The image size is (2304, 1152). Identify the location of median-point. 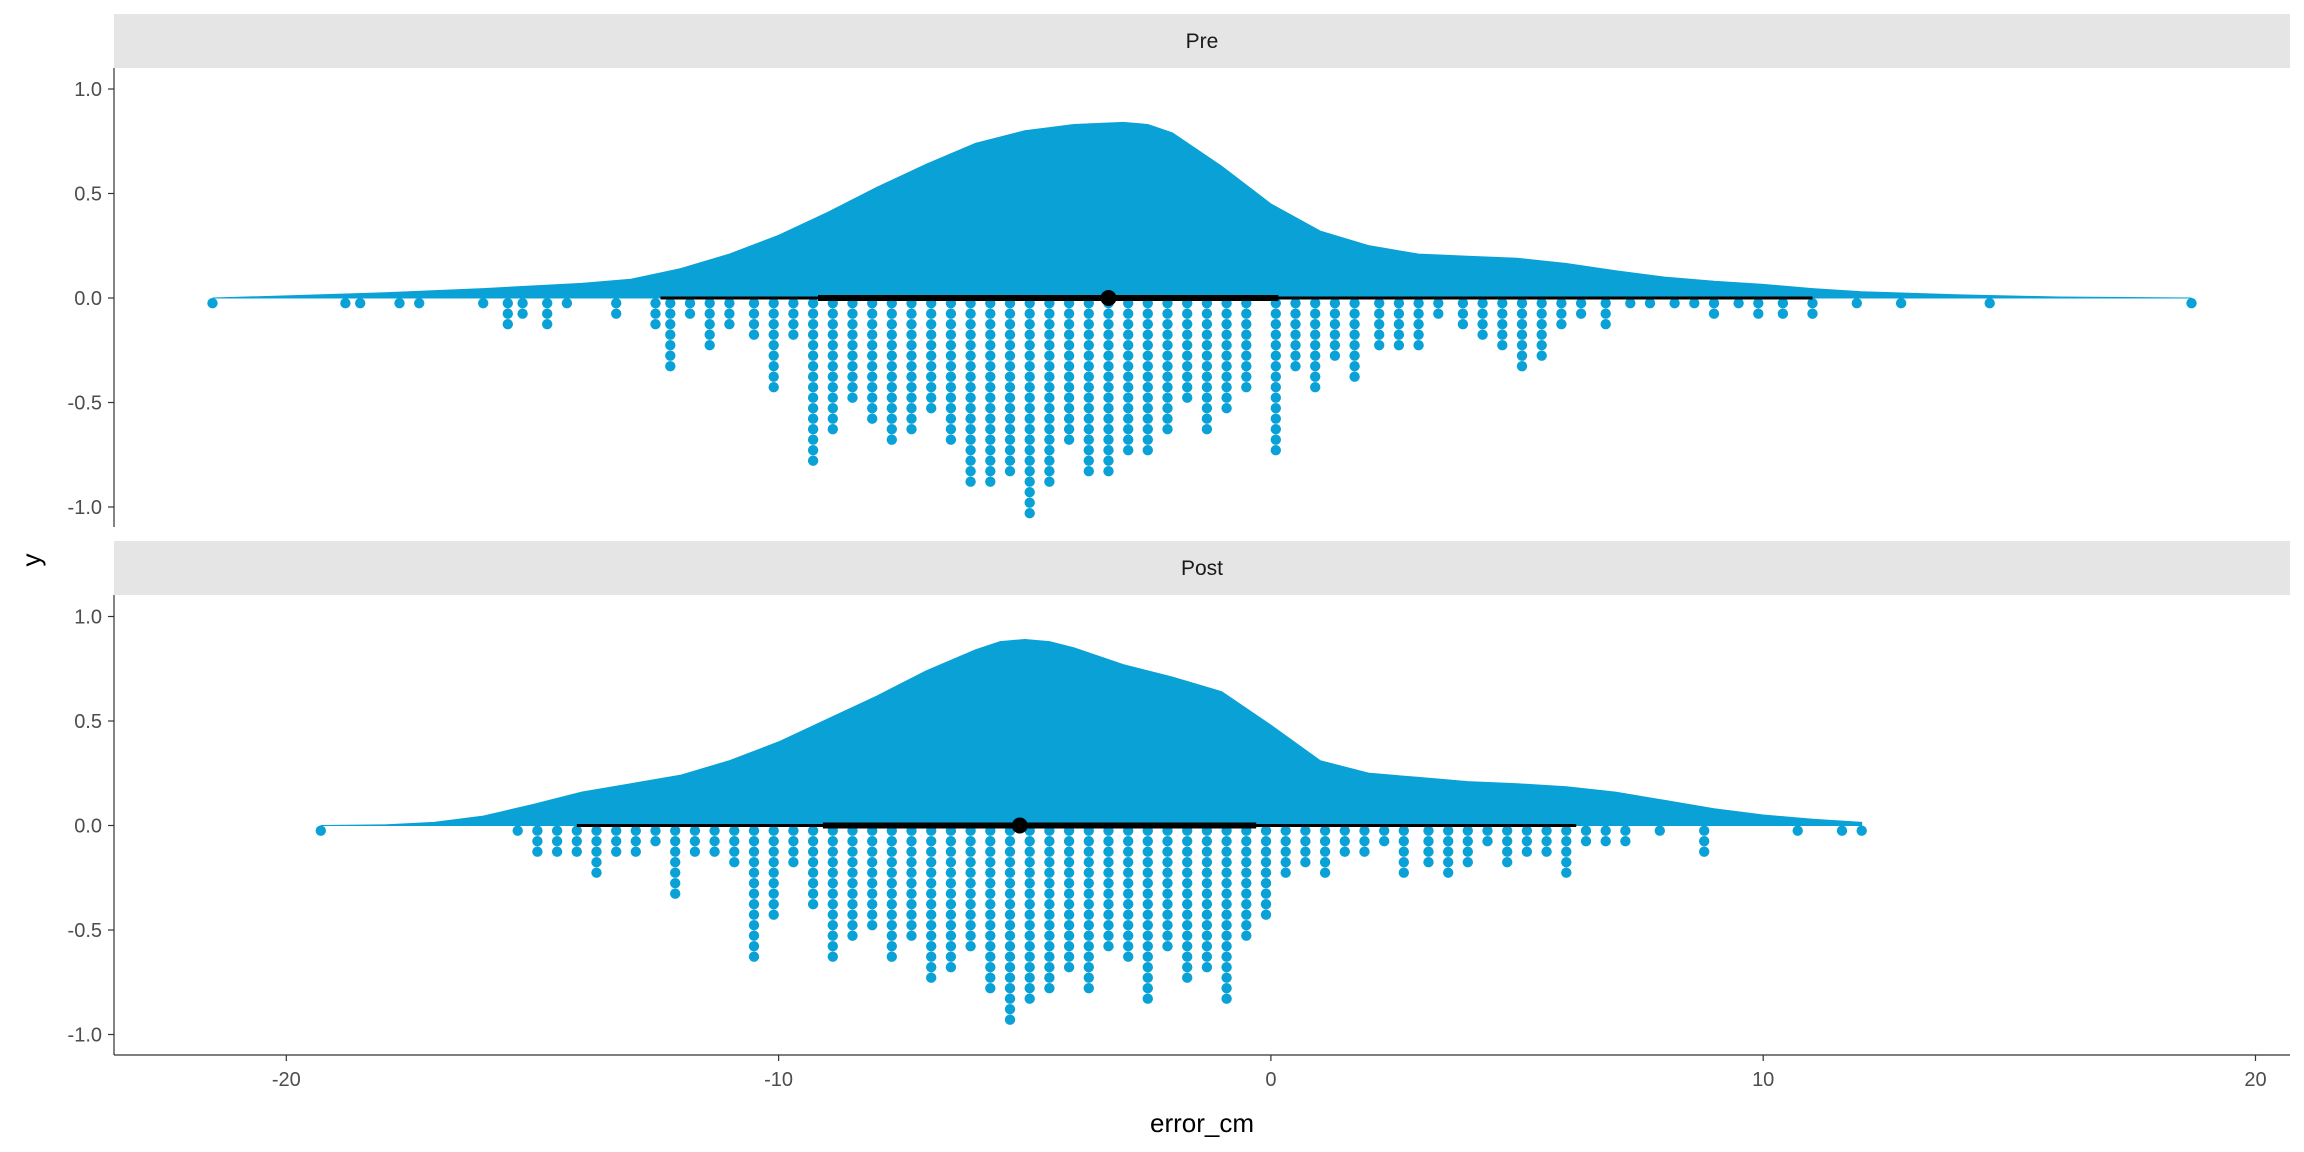
(1108, 298).